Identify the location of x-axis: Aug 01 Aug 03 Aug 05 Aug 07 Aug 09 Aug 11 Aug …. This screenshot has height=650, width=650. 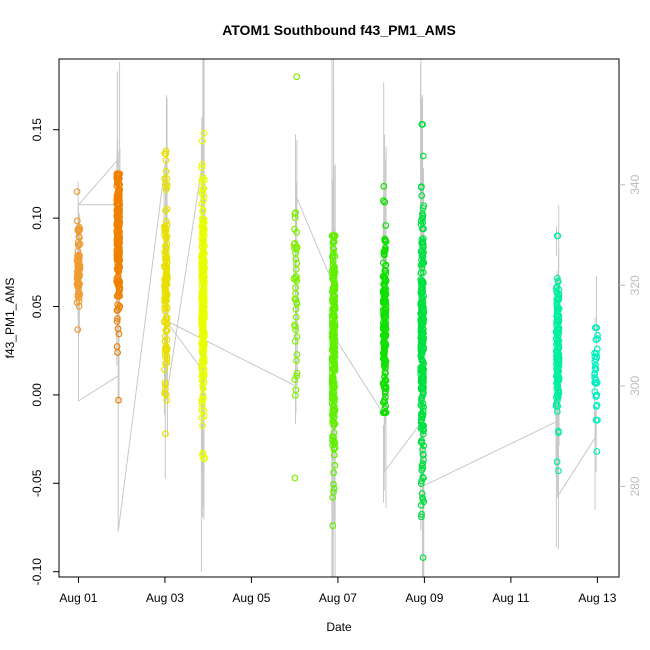
(338, 591).